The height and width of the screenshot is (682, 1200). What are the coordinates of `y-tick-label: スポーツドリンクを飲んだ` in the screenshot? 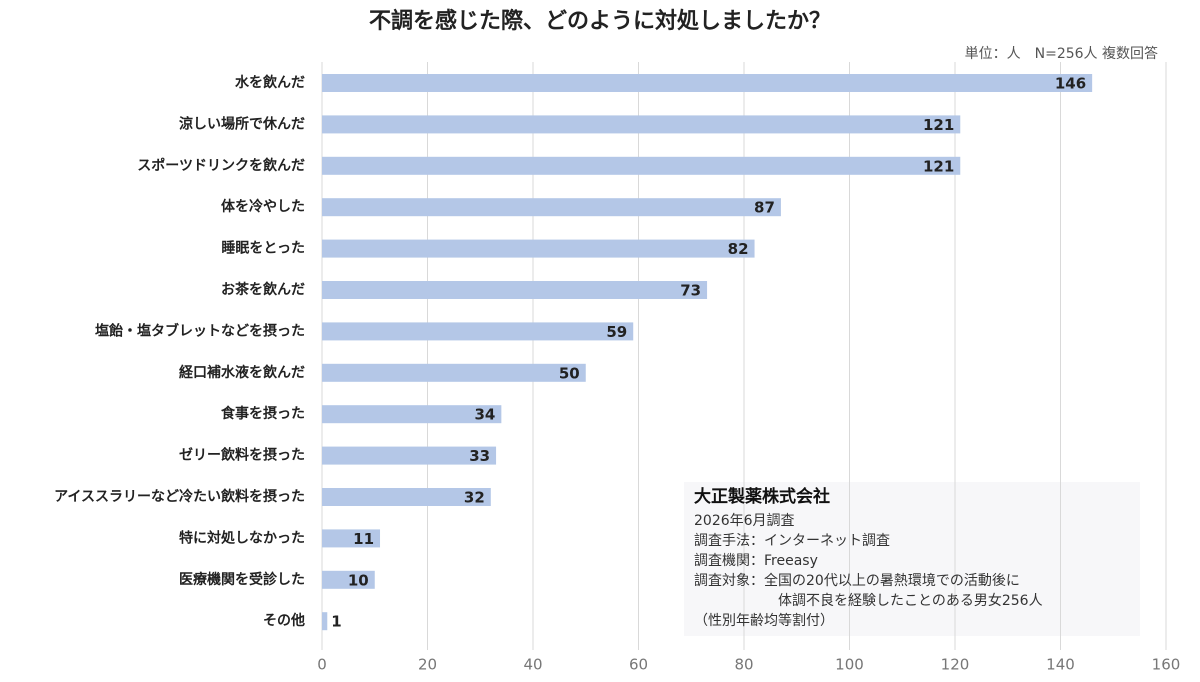 It's located at (221, 165).